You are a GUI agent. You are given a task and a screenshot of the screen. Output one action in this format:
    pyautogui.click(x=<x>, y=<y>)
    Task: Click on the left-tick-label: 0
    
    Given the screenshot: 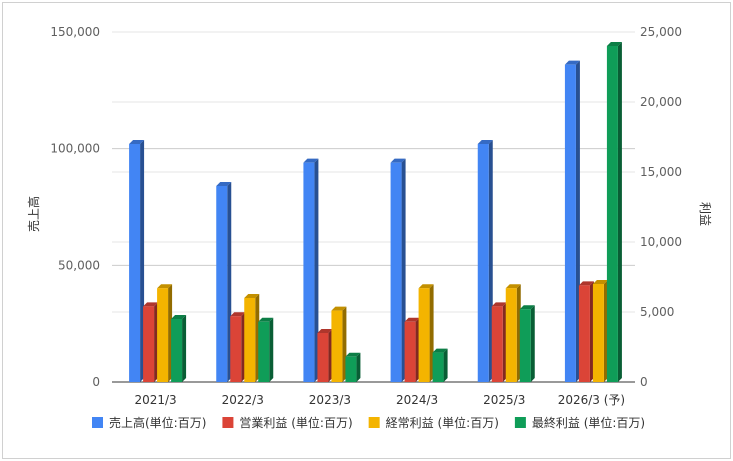 What is the action you would take?
    pyautogui.click(x=96, y=382)
    